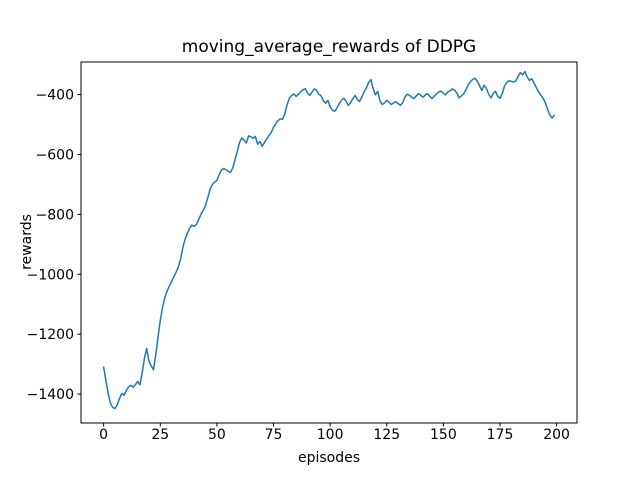 The height and width of the screenshot is (480, 640). I want to click on x-tick-label: 175, so click(500, 435).